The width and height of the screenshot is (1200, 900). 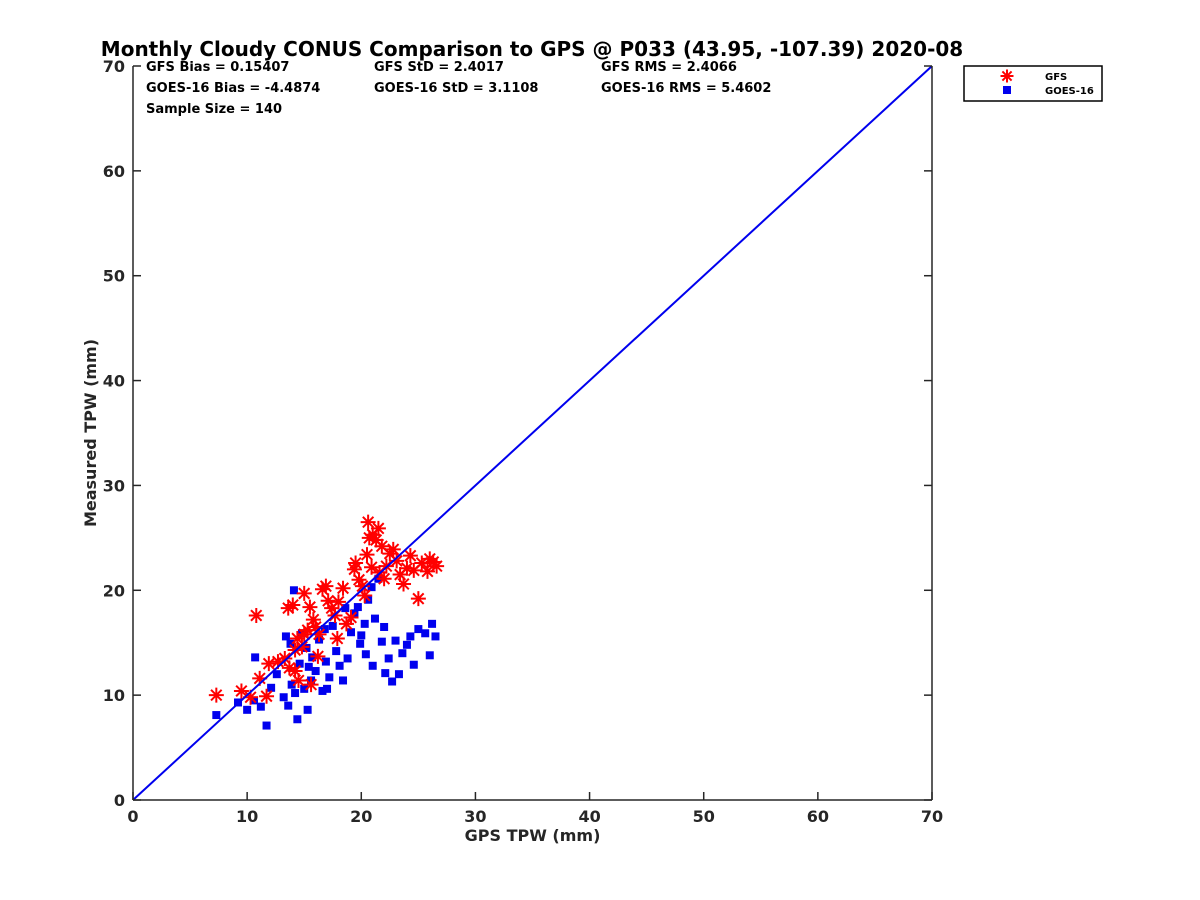 What do you see at coordinates (233, 88) in the screenshot?
I see `stat-text: GOES-16 Bias = -4.4874` at bounding box center [233, 88].